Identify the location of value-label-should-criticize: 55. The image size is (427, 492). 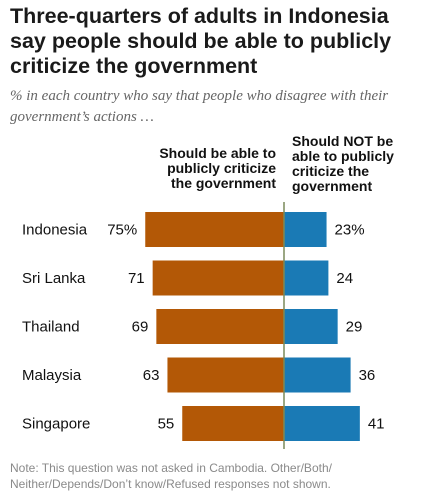
(166, 424).